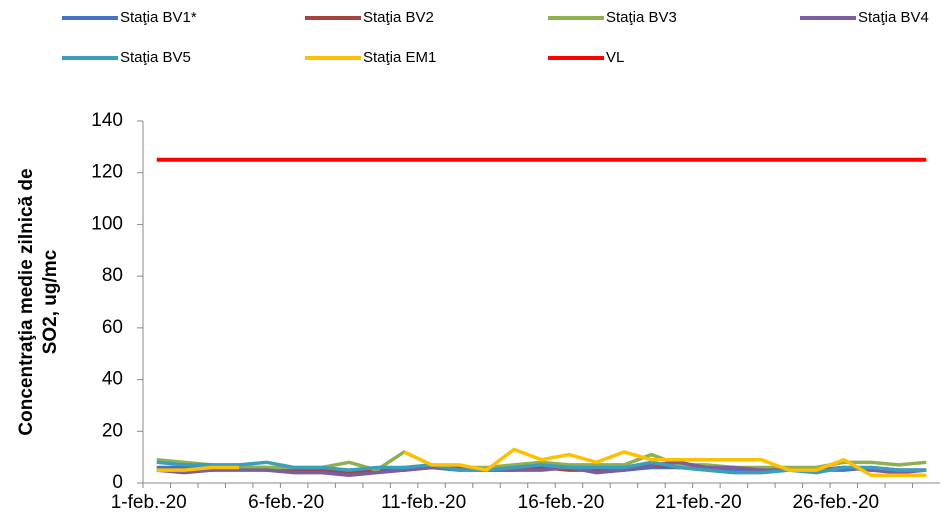 The width and height of the screenshot is (950, 520). Describe the element at coordinates (107, 172) in the screenshot. I see `y-tick-label: 120` at that location.